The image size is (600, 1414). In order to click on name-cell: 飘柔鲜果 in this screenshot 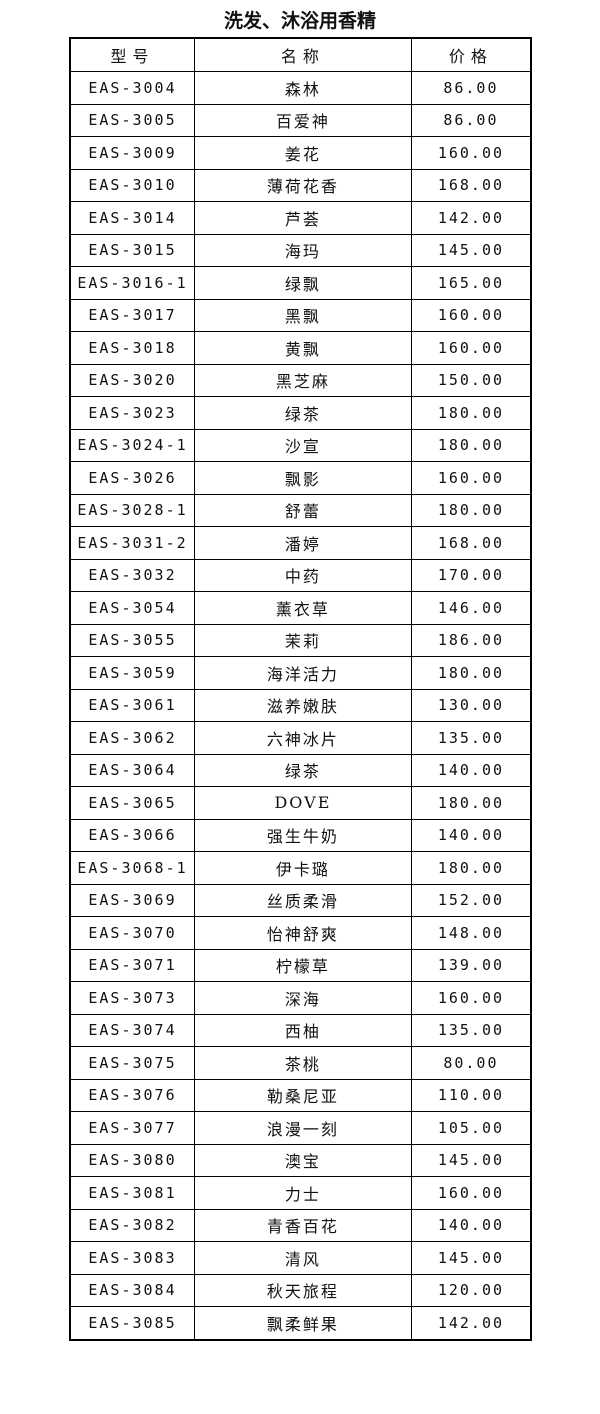, I will do `click(303, 1323)`.